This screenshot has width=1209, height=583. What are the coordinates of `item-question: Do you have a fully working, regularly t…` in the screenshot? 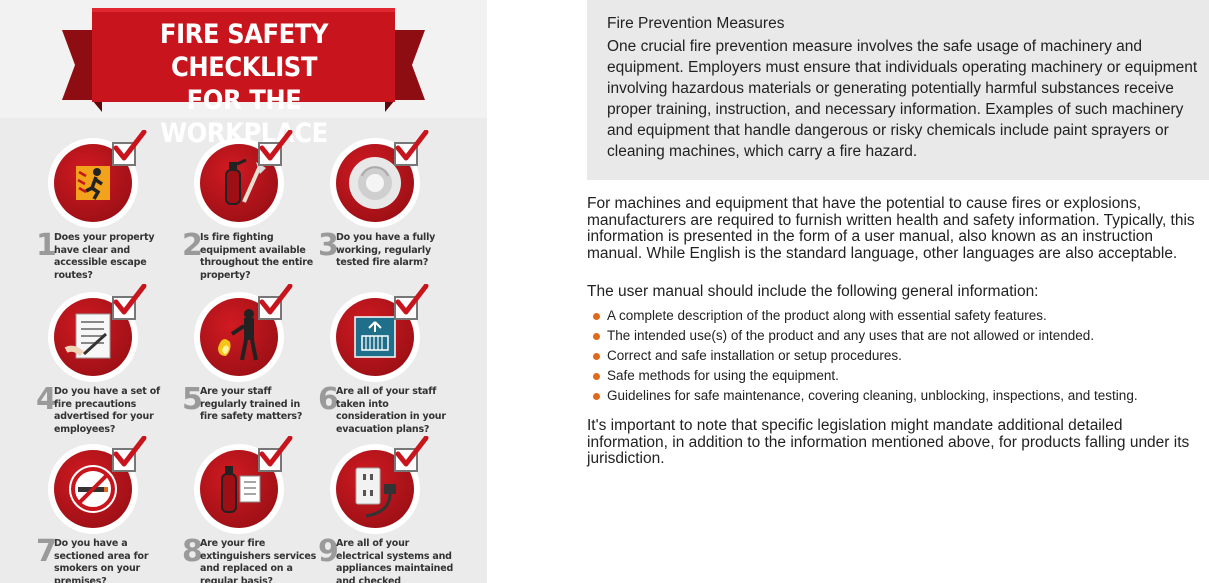 It's located at (386, 250).